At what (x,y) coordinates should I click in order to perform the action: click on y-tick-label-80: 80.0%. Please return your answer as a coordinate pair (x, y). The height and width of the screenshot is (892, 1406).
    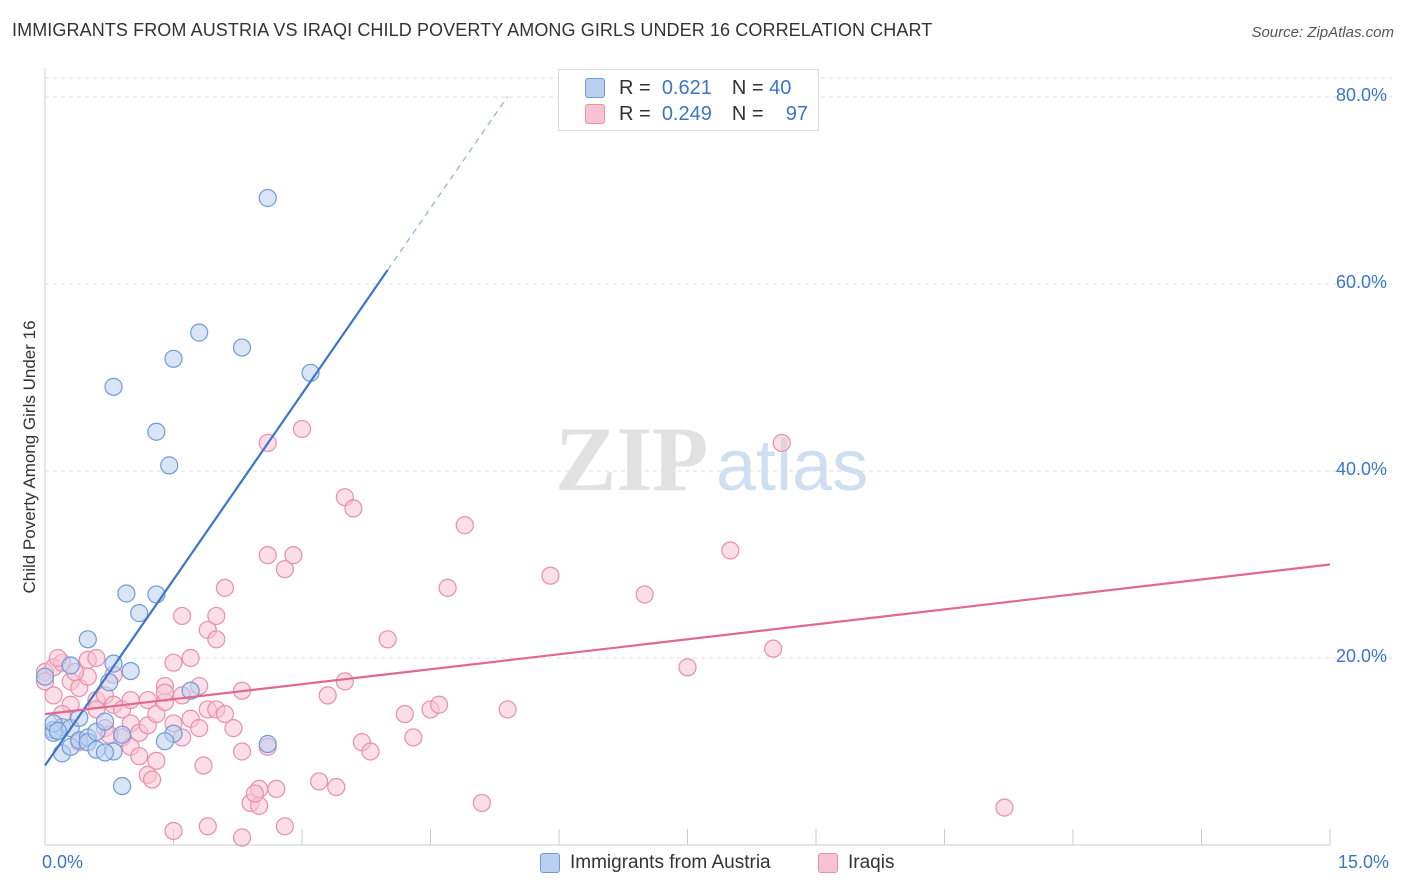
    Looking at the image, I should click on (1362, 95).